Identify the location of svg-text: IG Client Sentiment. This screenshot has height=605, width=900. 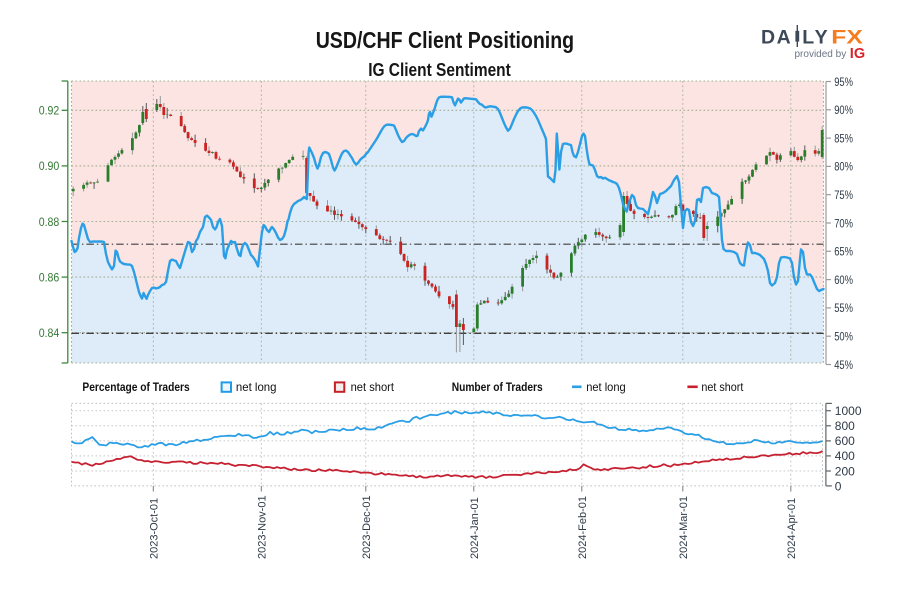
(439, 69).